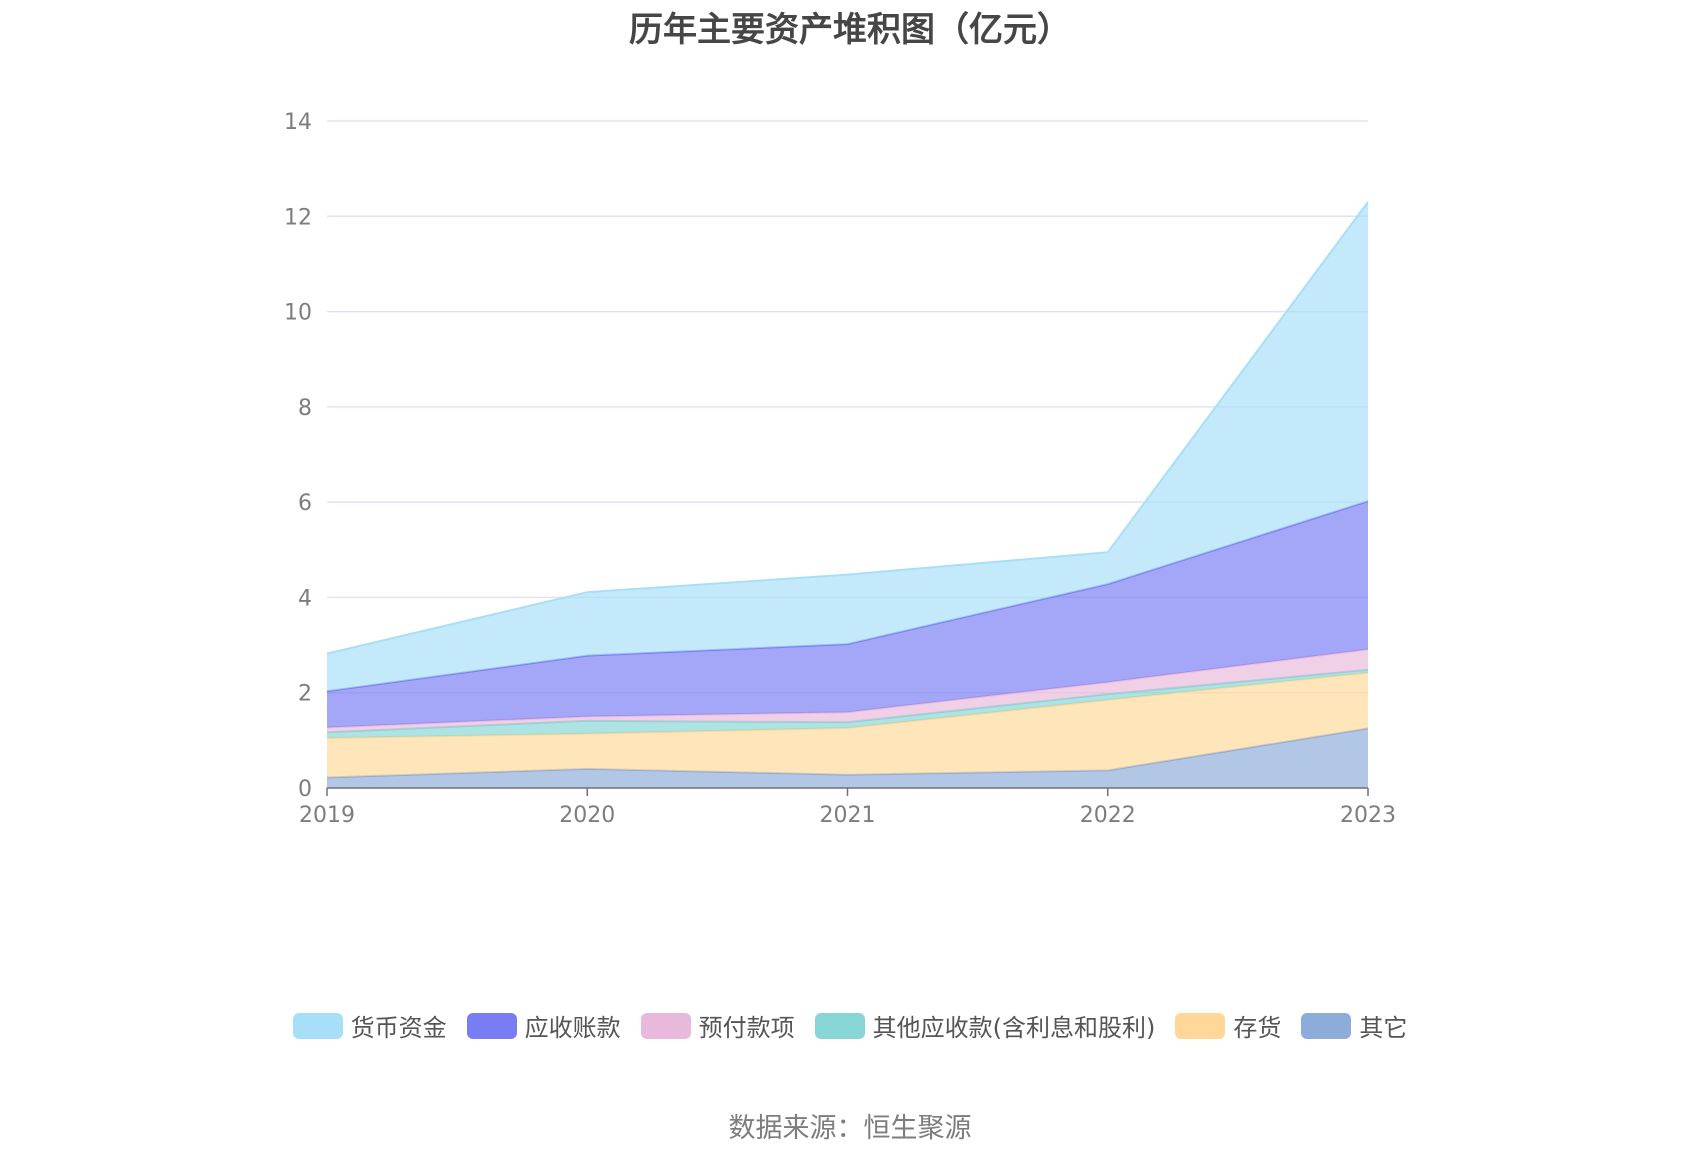 The width and height of the screenshot is (1700, 1150). I want to click on legend-item: 预付款项, so click(717, 1025).